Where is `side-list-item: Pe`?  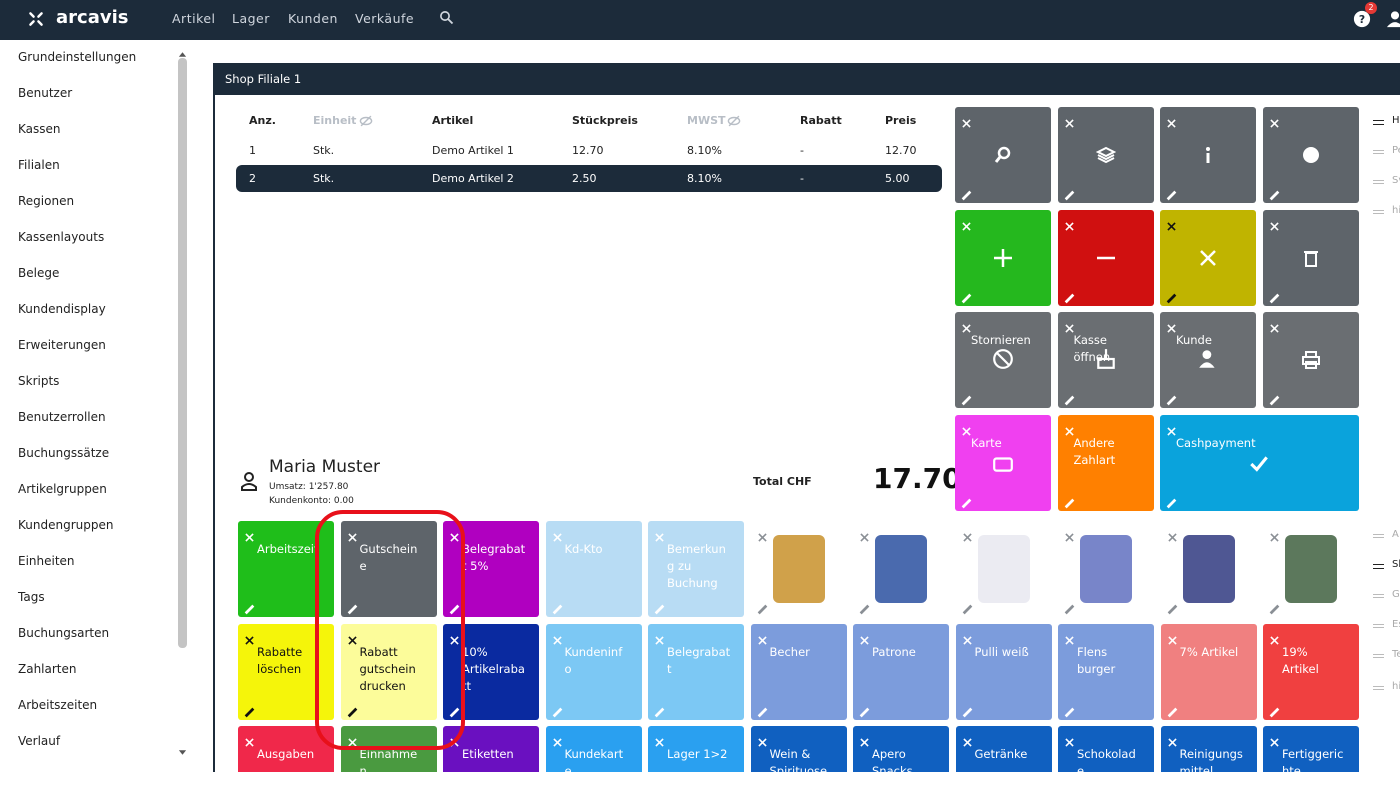
side-list-item: Pe is located at coordinates (1396, 150).